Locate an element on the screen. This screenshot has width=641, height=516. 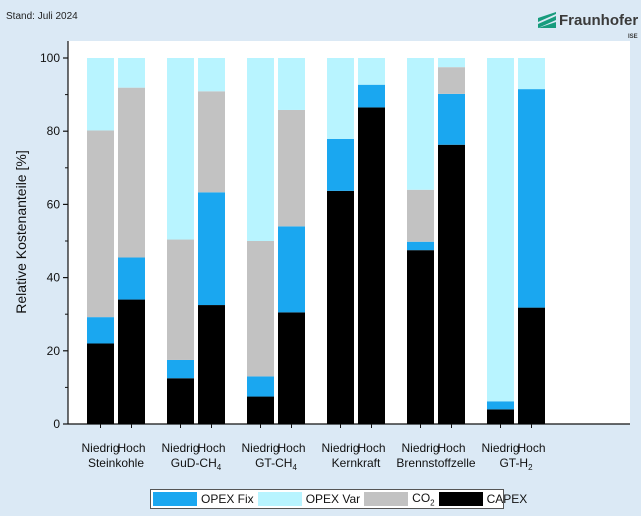
x-group-label: Kernkraft is located at coordinates (356, 463).